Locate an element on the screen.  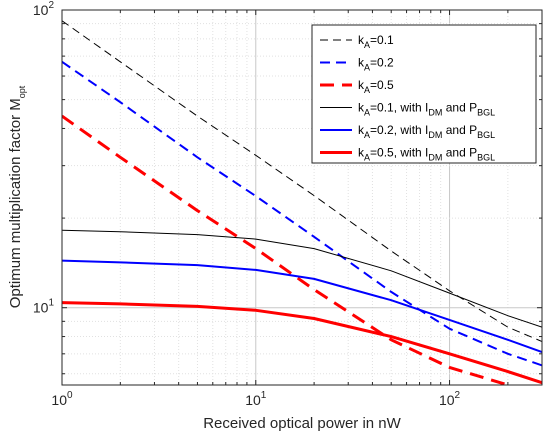
legend-label-part: =0.1, with I is located at coordinates (399, 108).